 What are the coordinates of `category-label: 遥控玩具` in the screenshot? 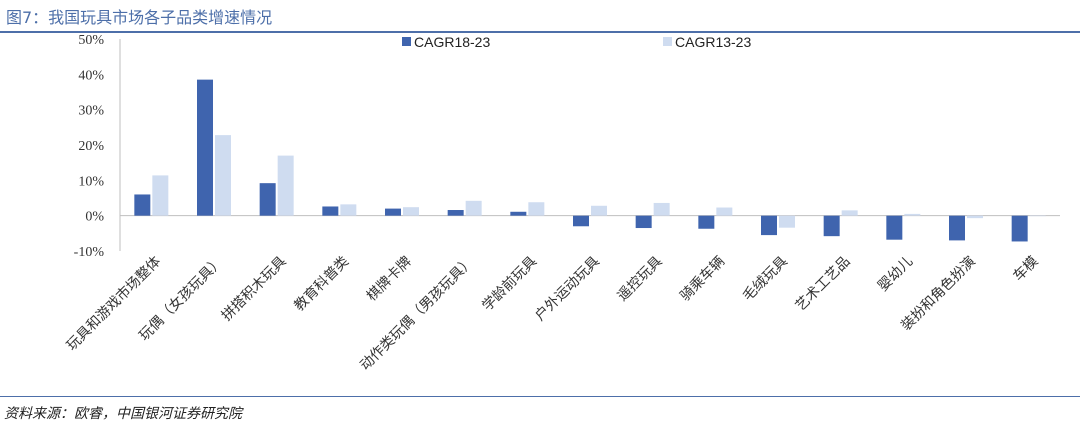 It's located at (640, 279).